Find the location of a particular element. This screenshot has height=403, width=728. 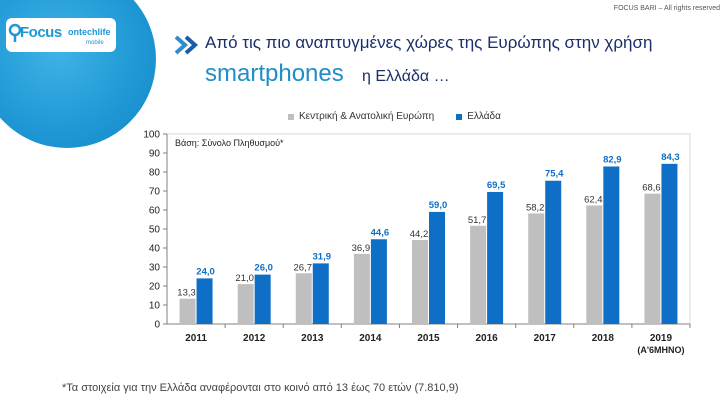

legend-item-central-eastern-europe: Κεντρική & Ανατολική Ευρώπη is located at coordinates (361, 116).